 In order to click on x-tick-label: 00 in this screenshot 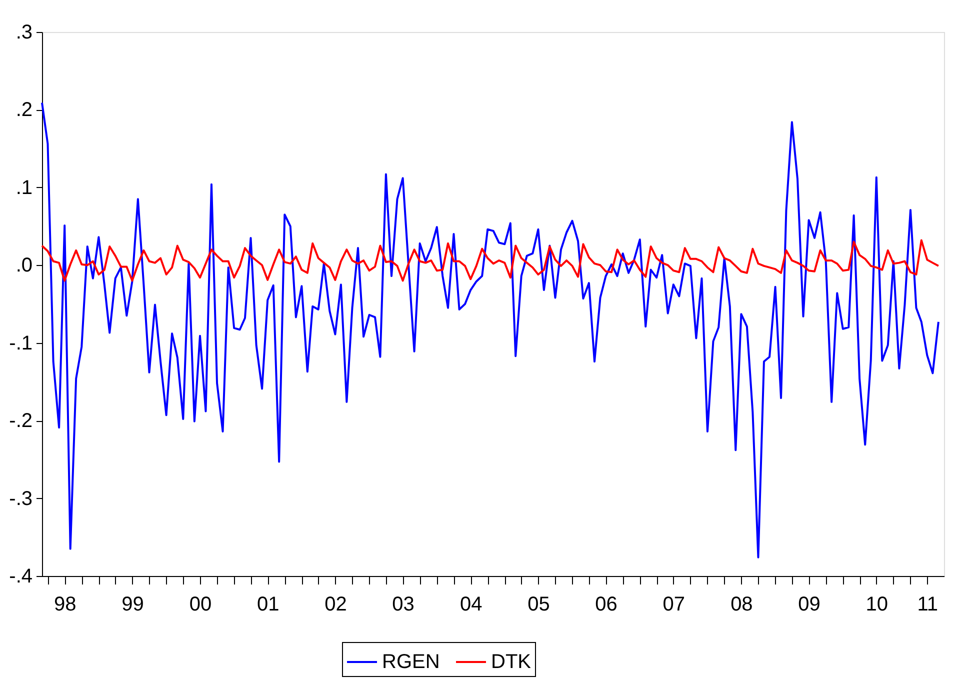, I will do `click(200, 605)`.